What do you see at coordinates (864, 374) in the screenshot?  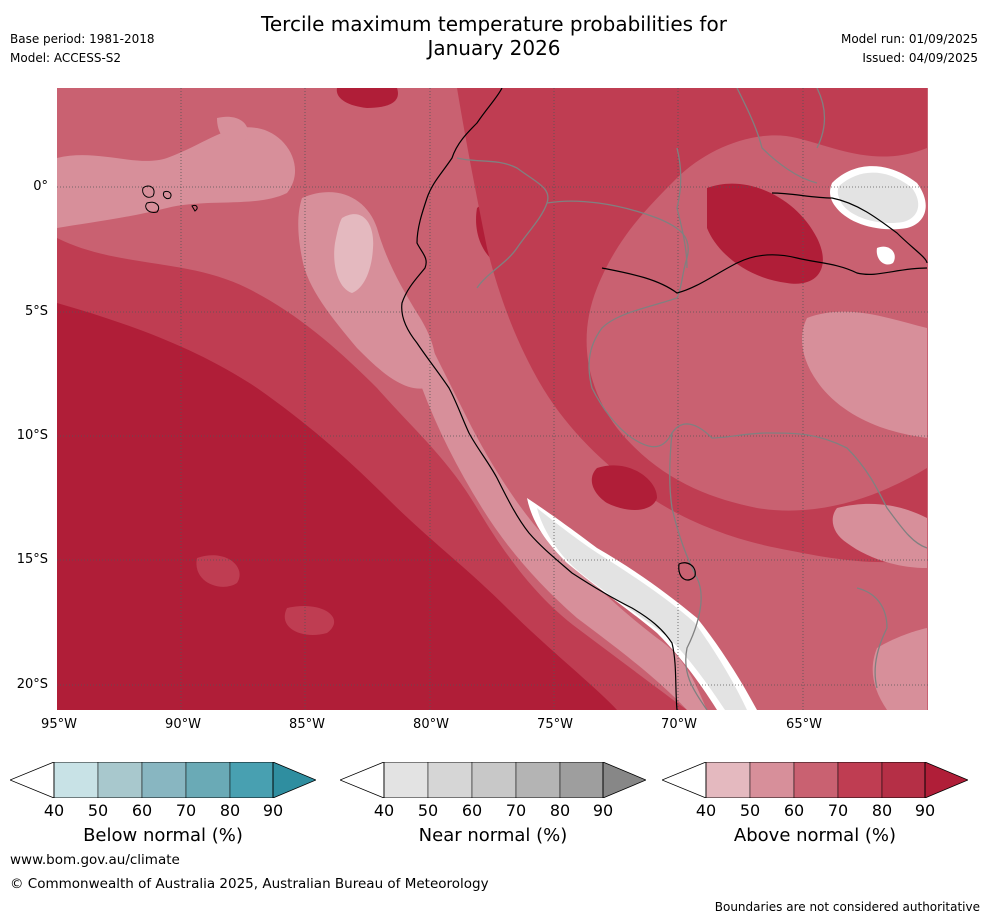 I see `east-60-band` at bounding box center [864, 374].